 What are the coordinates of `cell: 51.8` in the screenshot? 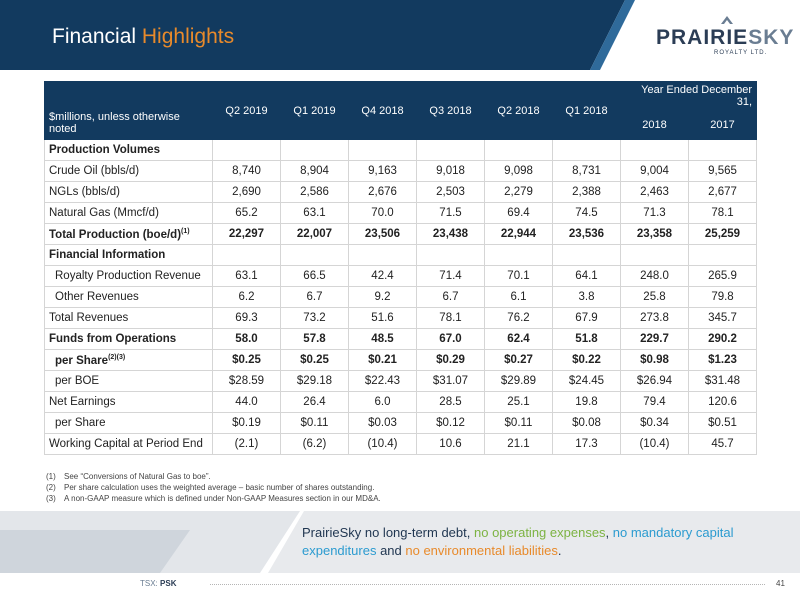 It's located at (586, 339).